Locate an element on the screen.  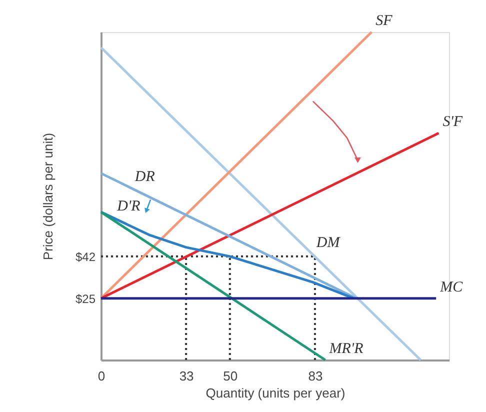
y-axis-title: Price (dollars per unit) is located at coordinates (48, 196).